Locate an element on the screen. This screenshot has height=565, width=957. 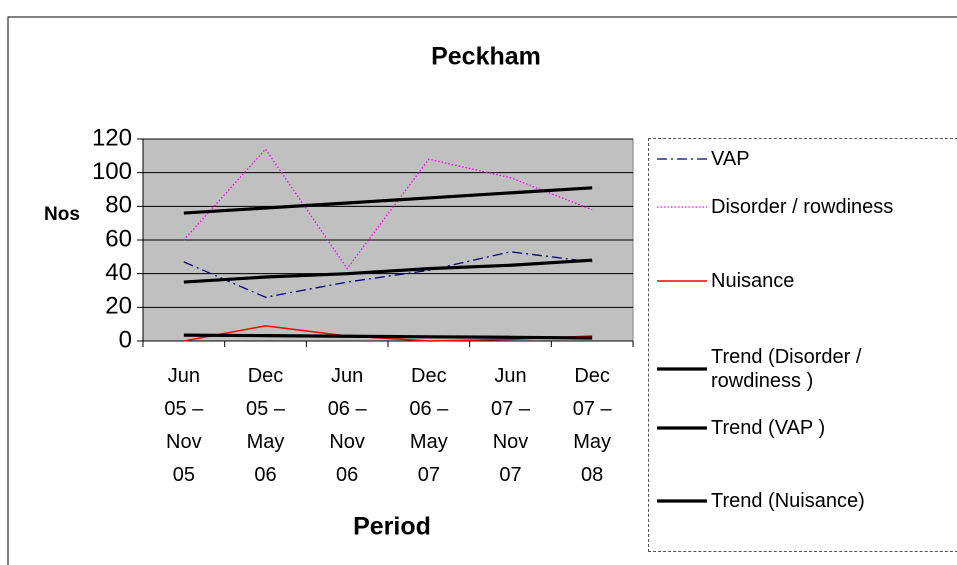
legend-entry: VAP is located at coordinates (804, 159).